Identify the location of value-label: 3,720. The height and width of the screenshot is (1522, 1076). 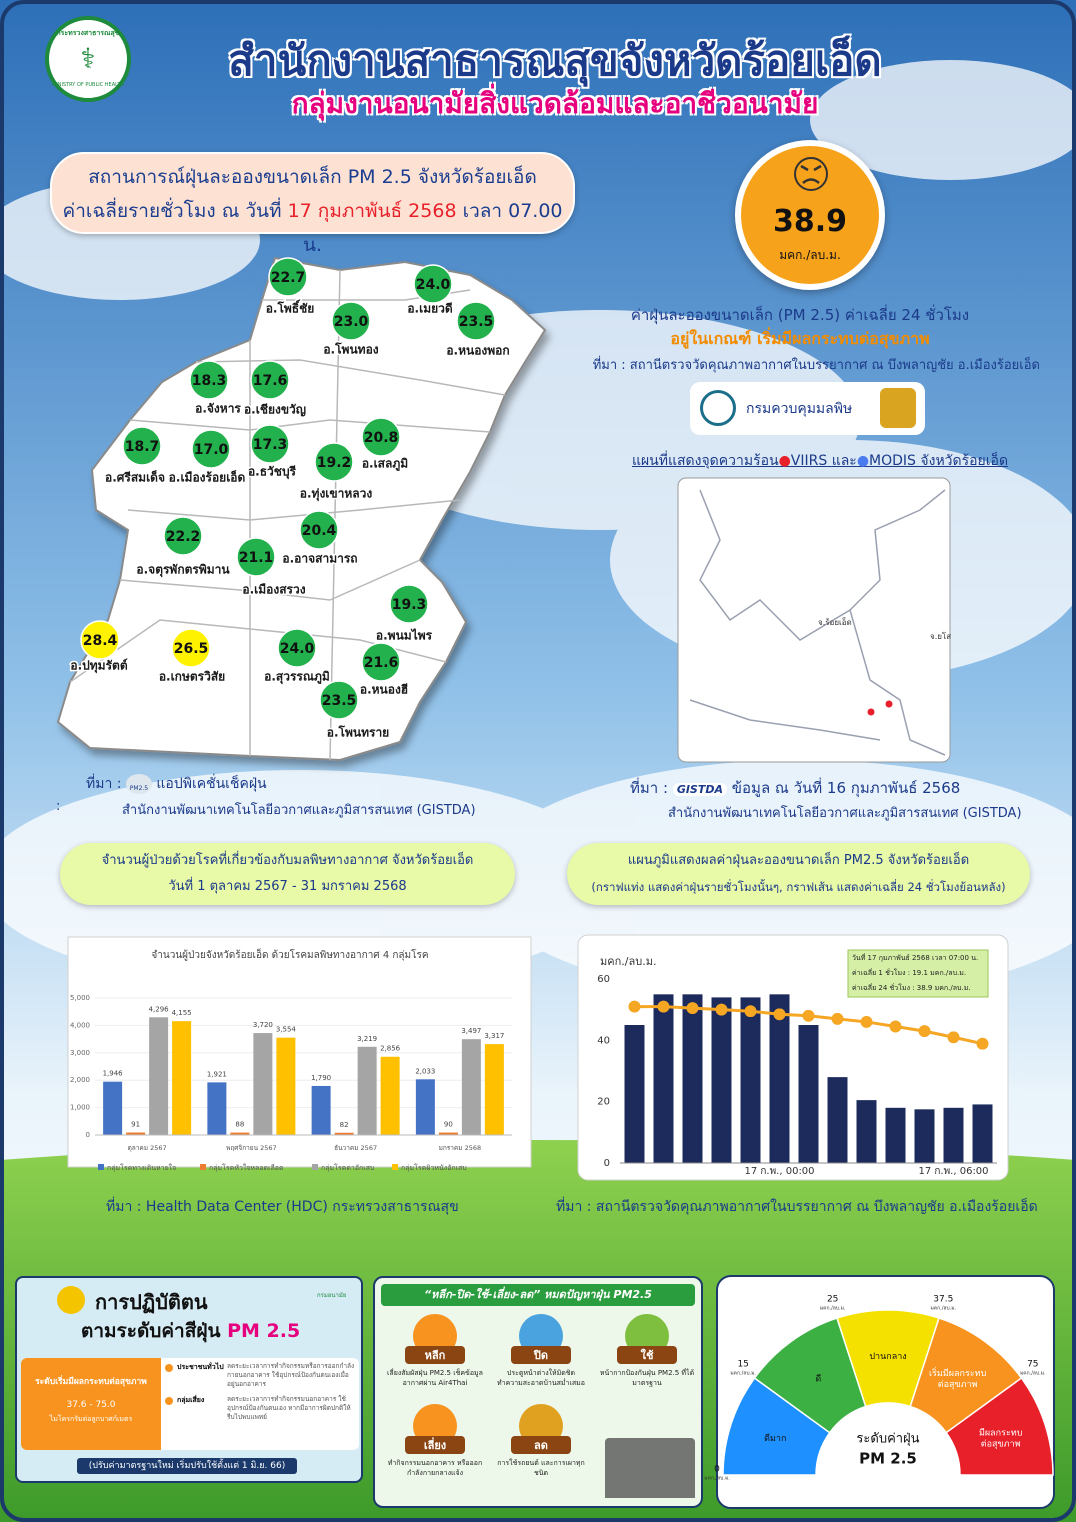
(263, 1025).